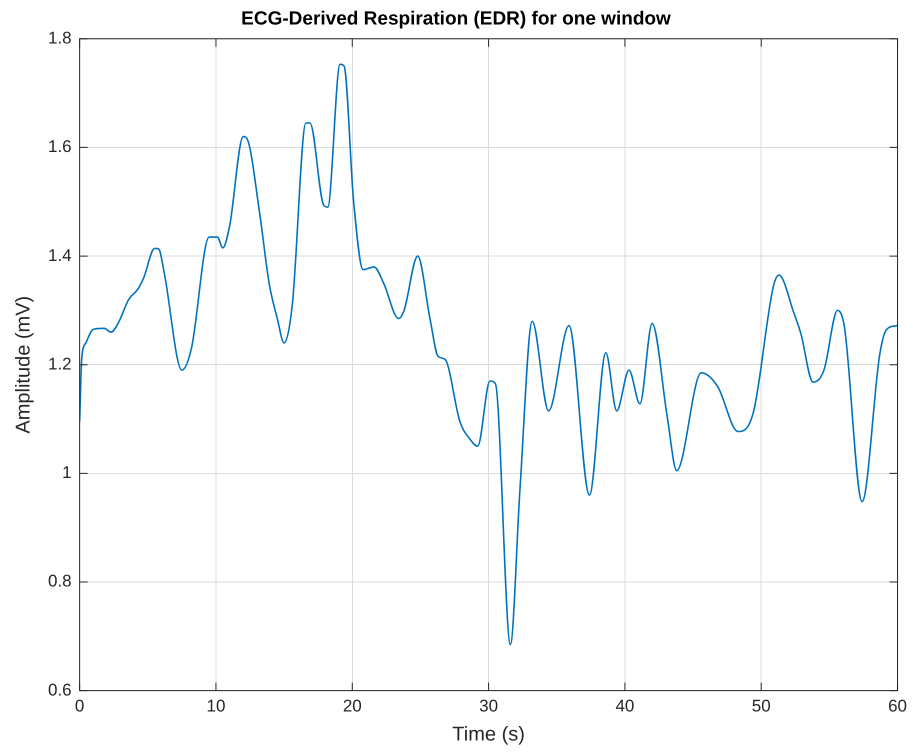  I want to click on x-tick-label: 60, so click(898, 706).